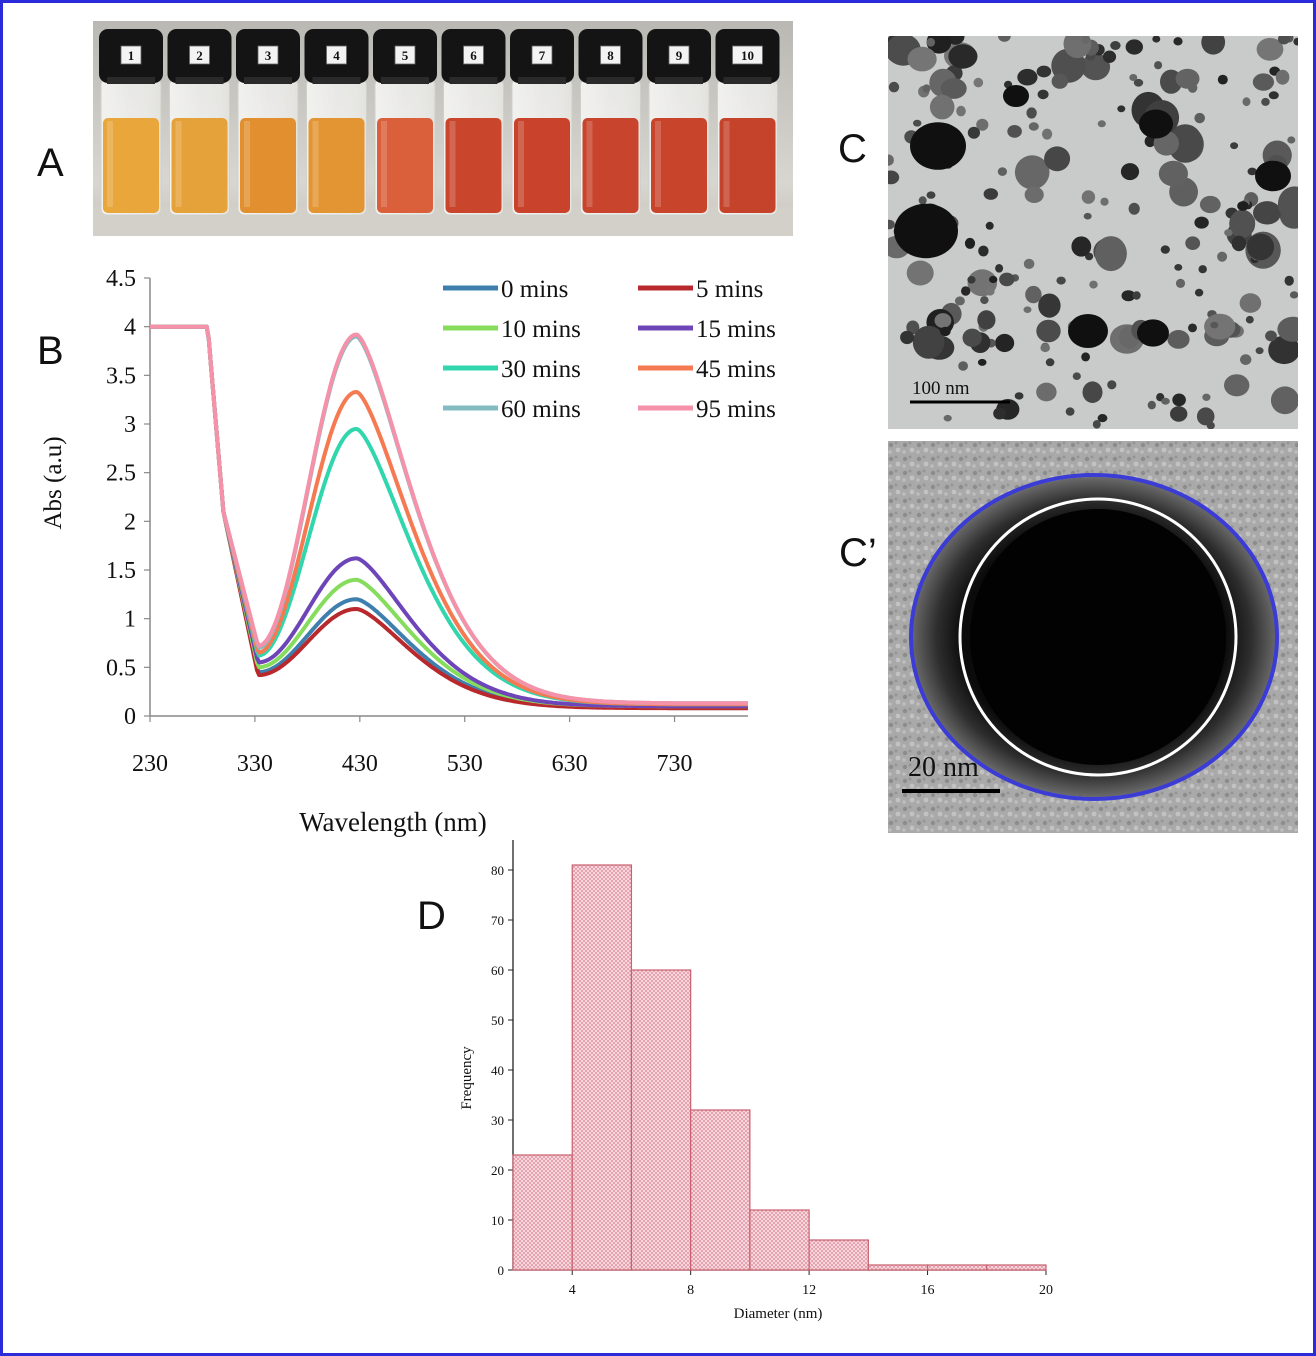 This screenshot has width=1316, height=1356. Describe the element at coordinates (336, 55) in the screenshot. I see `vial-number: 4` at that location.